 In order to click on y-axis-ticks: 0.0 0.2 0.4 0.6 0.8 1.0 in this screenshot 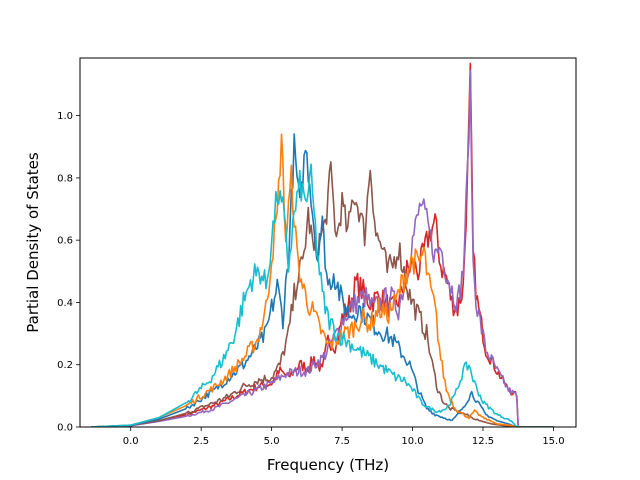, I will do `click(68, 272)`.